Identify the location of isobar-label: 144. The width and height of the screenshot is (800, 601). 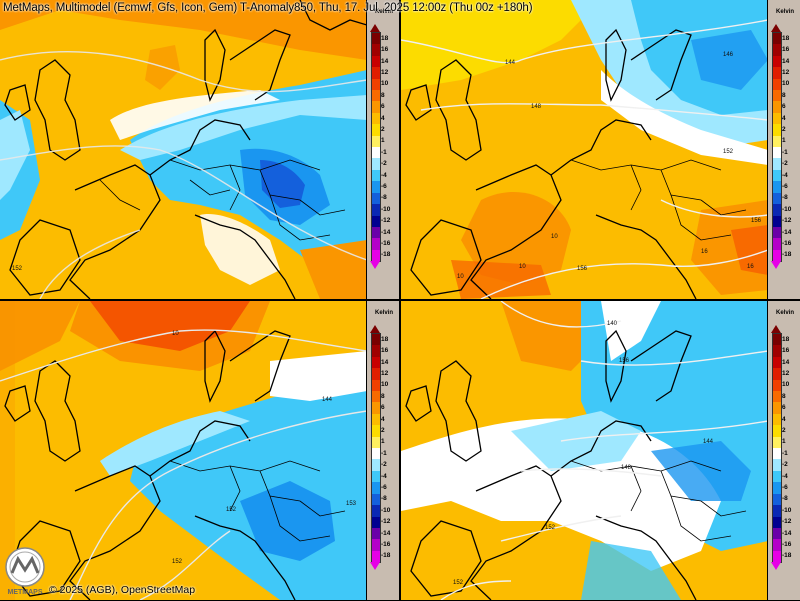
(327, 400).